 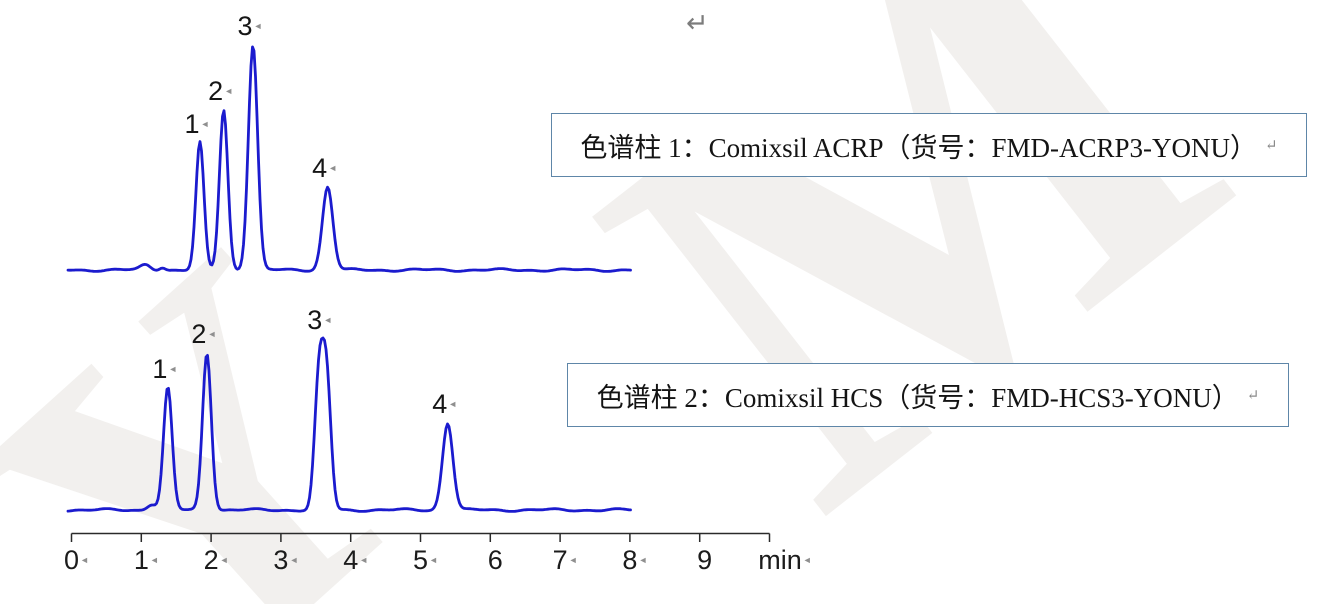 I want to click on column-2-label: 色谱柱 2：Comixsil HCS（货号：FMD-HCS3-YONU）, so click(x=917, y=397).